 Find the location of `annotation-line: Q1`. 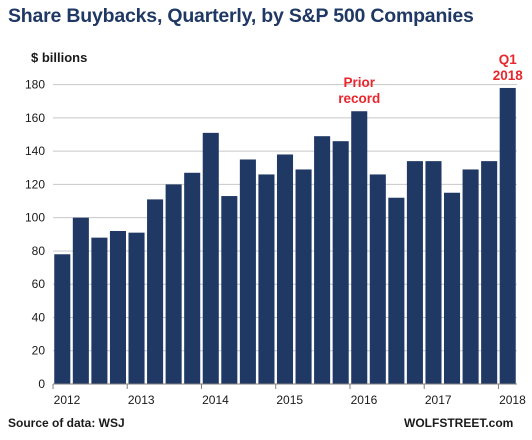

annotation-line: Q1 is located at coordinates (508, 59).